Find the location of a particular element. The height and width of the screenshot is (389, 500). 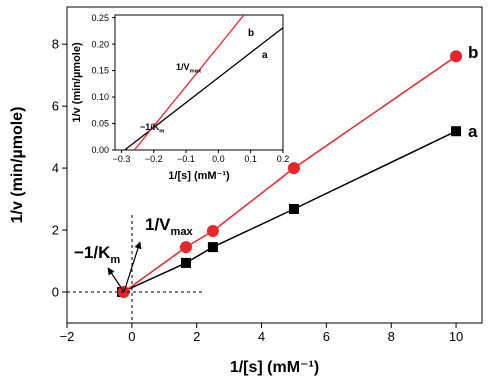

y-tick-label: 0.00 is located at coordinates (100, 150).